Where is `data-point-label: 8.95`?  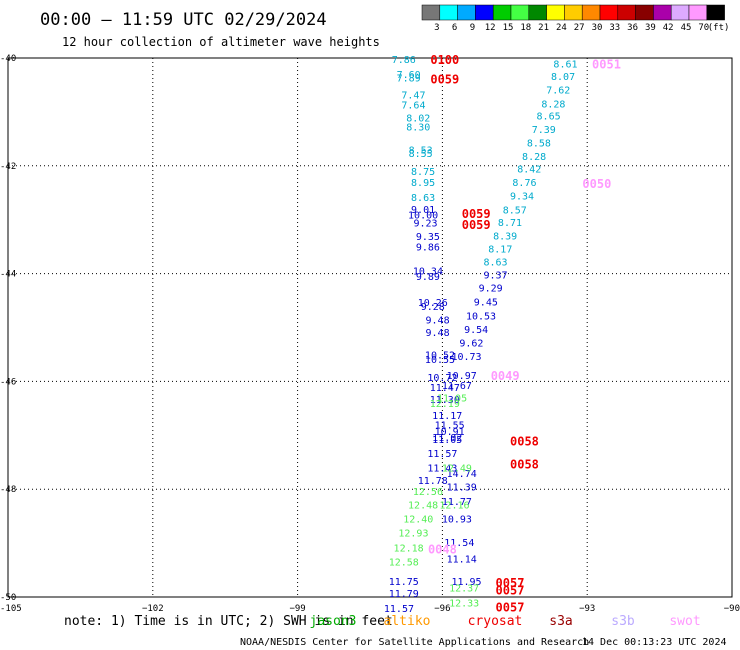 data-point-label: 8.95 is located at coordinates (423, 183).